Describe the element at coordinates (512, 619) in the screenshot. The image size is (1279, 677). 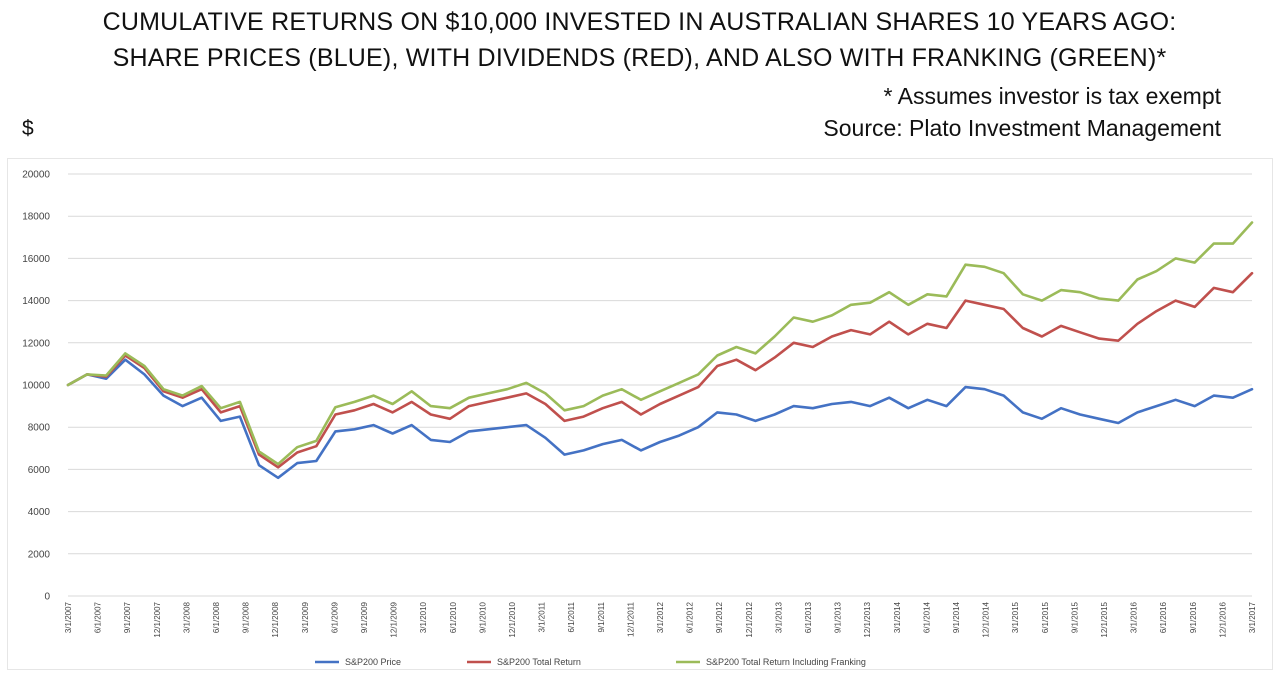
I see `x-tick-label: 12/1/2010` at that location.